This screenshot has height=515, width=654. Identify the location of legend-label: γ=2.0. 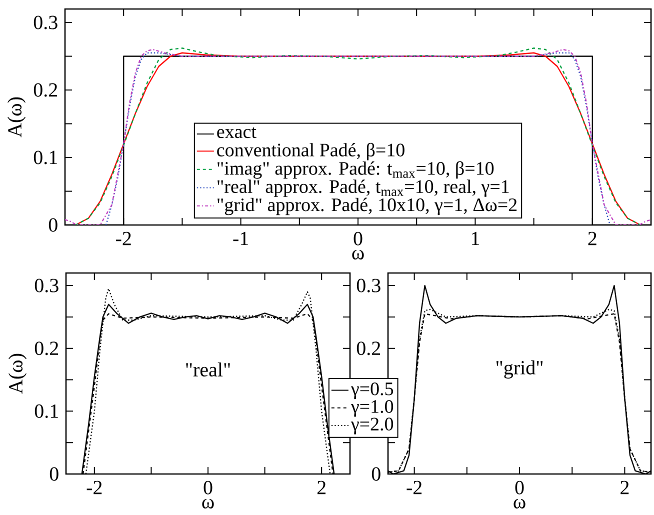
(372, 426).